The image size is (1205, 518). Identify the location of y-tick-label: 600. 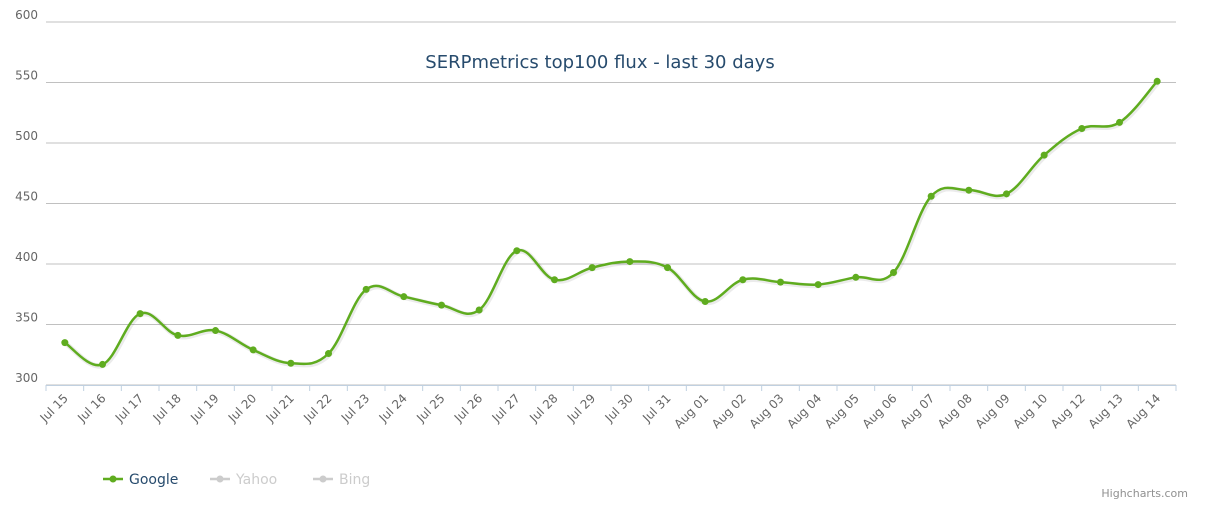
(26, 15).